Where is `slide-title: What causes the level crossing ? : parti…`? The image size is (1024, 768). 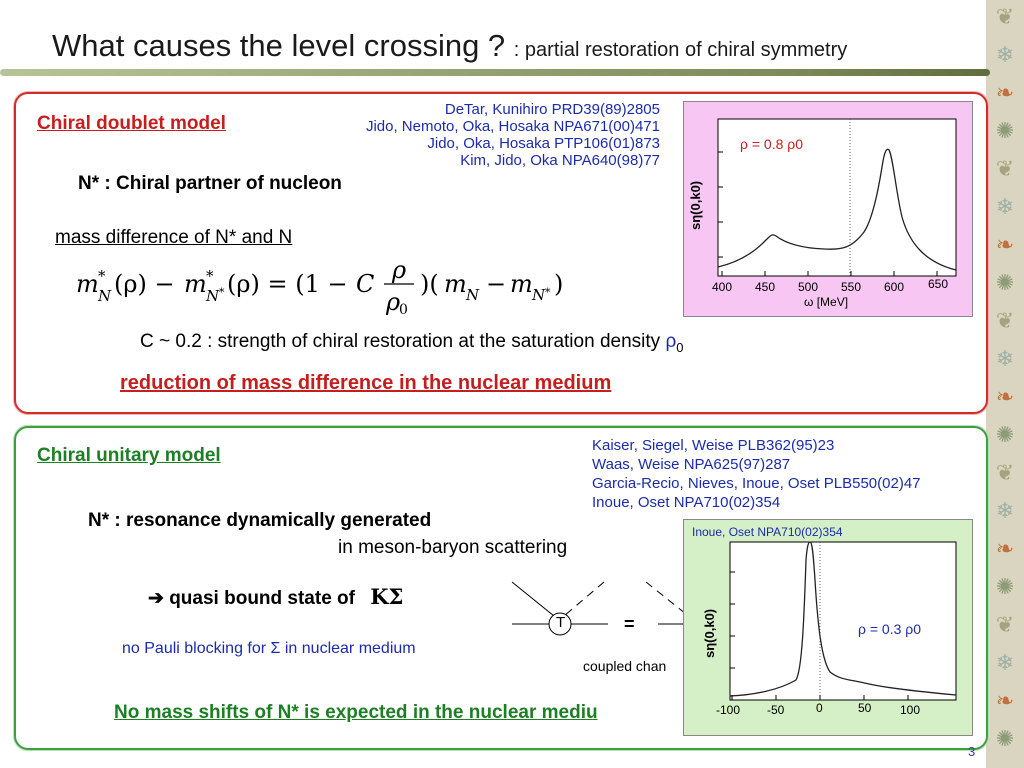 slide-title: What causes the level crossing ? : parti… is located at coordinates (449, 46).